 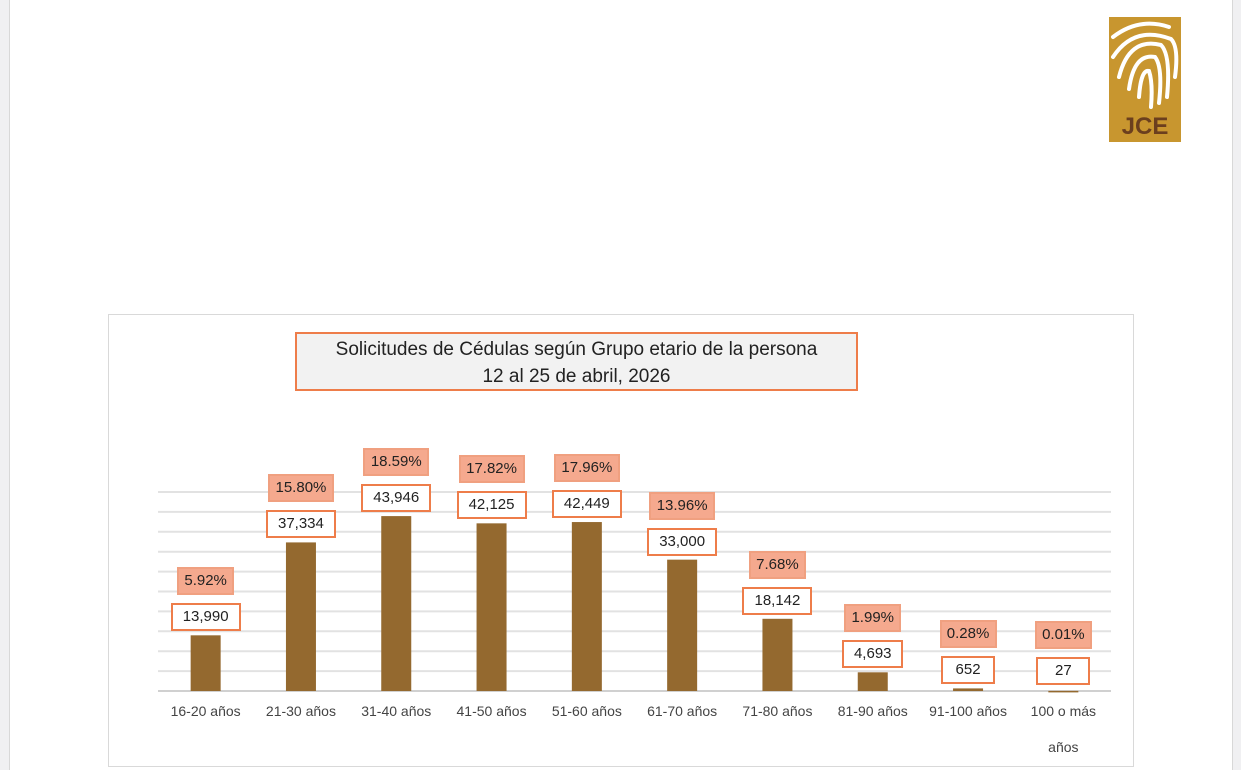 I want to click on value-label: 42,125, so click(x=491, y=505).